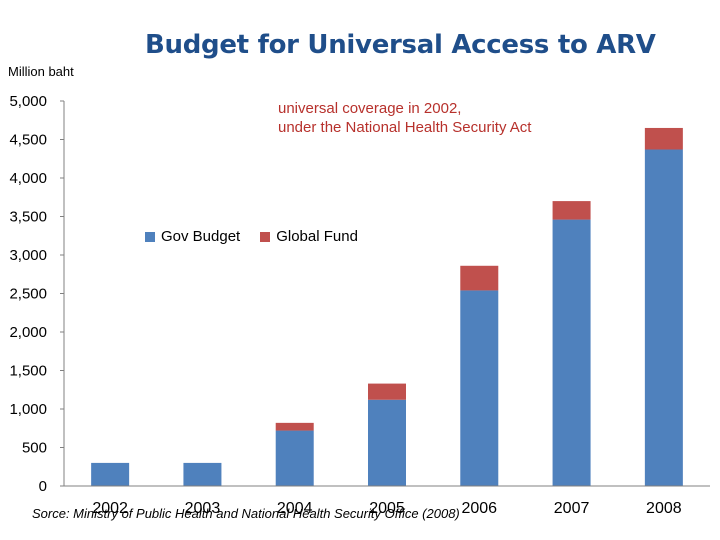 The image size is (720, 540). What do you see at coordinates (28, 409) in the screenshot?
I see `y-tick-label: 1,000` at bounding box center [28, 409].